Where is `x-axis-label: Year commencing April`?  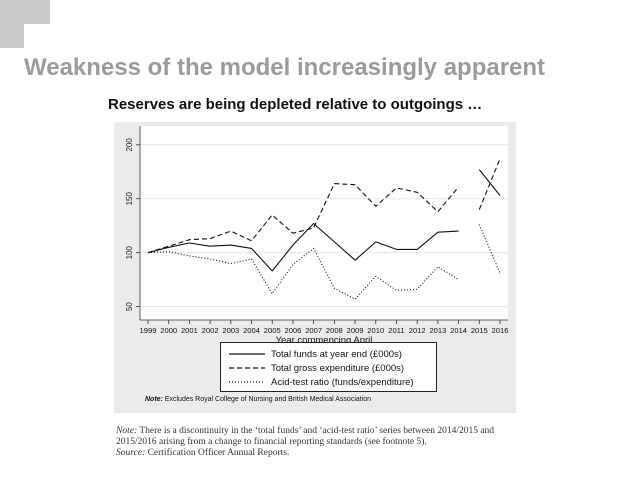 x-axis-label: Year commencing April is located at coordinates (324, 340).